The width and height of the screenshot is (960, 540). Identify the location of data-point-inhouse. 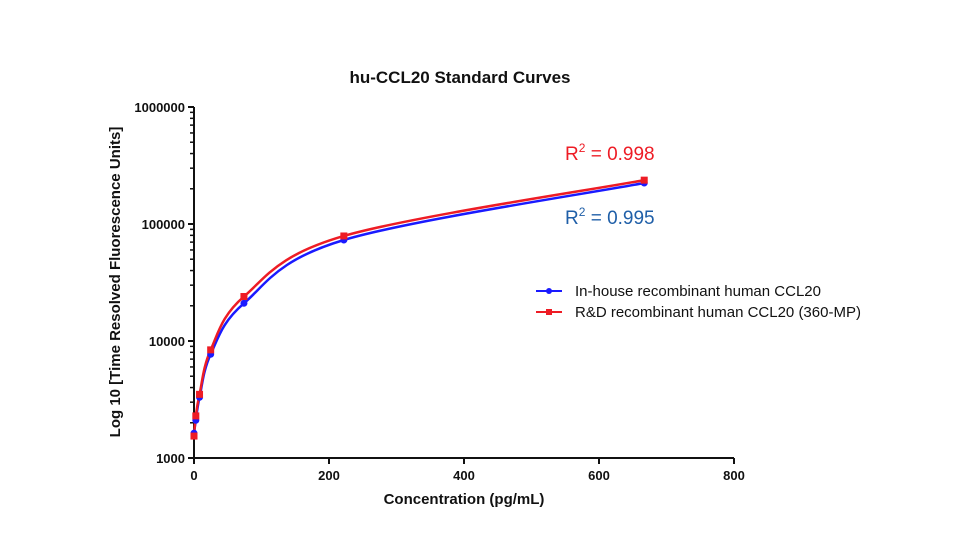
(244, 303).